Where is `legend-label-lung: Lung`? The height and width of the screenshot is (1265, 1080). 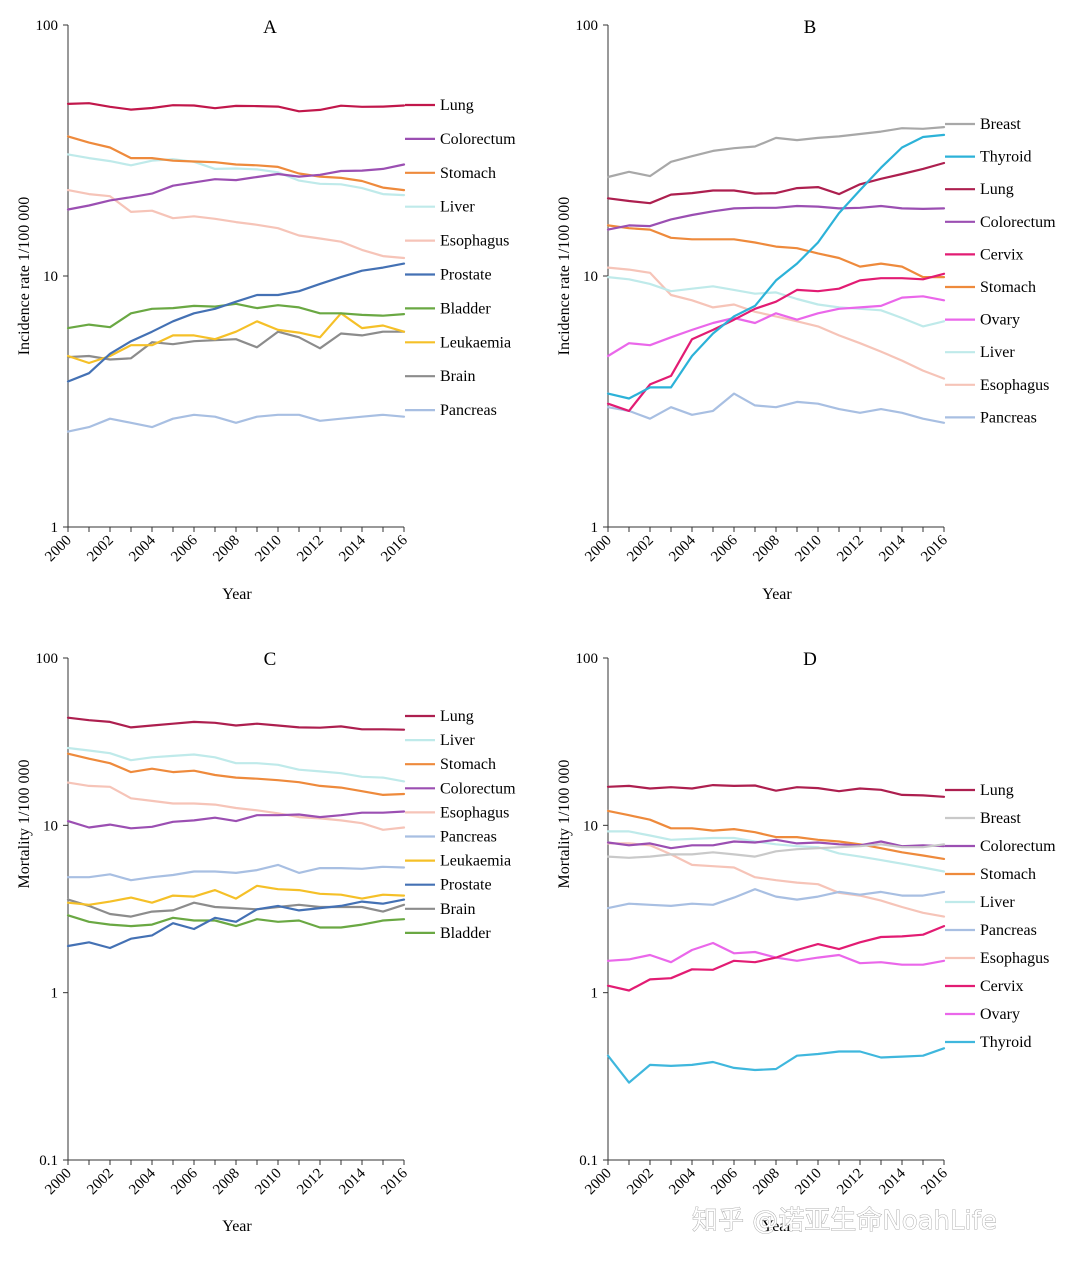 legend-label-lung: Lung is located at coordinates (997, 790).